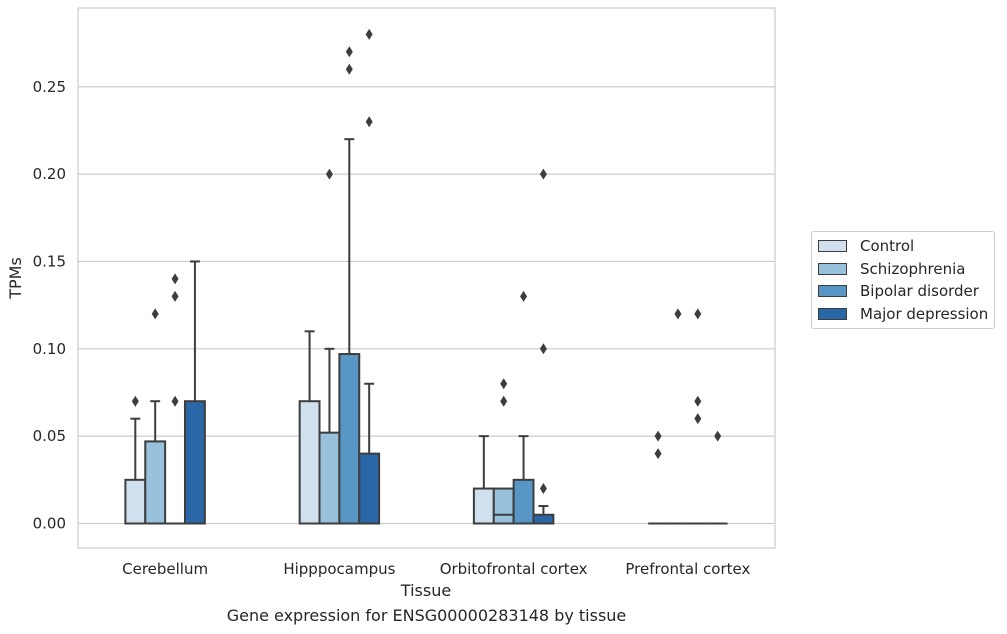 The height and width of the screenshot is (634, 1007). I want to click on x-tick-label-hipppocampus: Hipppocampus, so click(339, 569).